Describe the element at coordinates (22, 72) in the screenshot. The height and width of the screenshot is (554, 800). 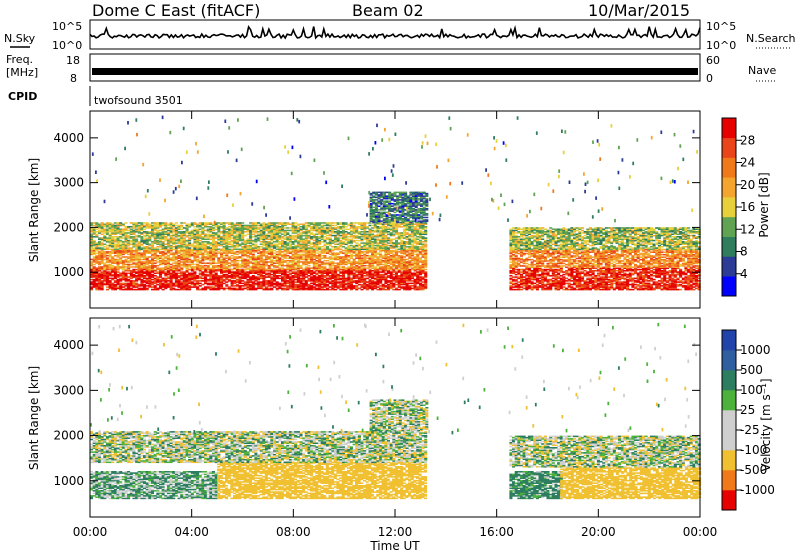
I see `freq-label-bottom: [MHz]` at that location.